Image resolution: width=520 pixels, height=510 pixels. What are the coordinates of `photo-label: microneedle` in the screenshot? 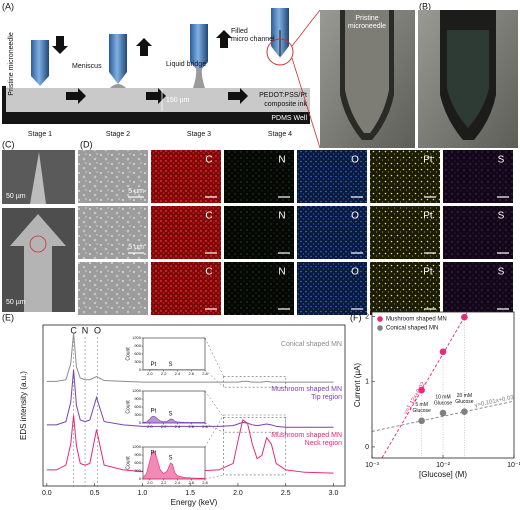 It's located at (367, 26).